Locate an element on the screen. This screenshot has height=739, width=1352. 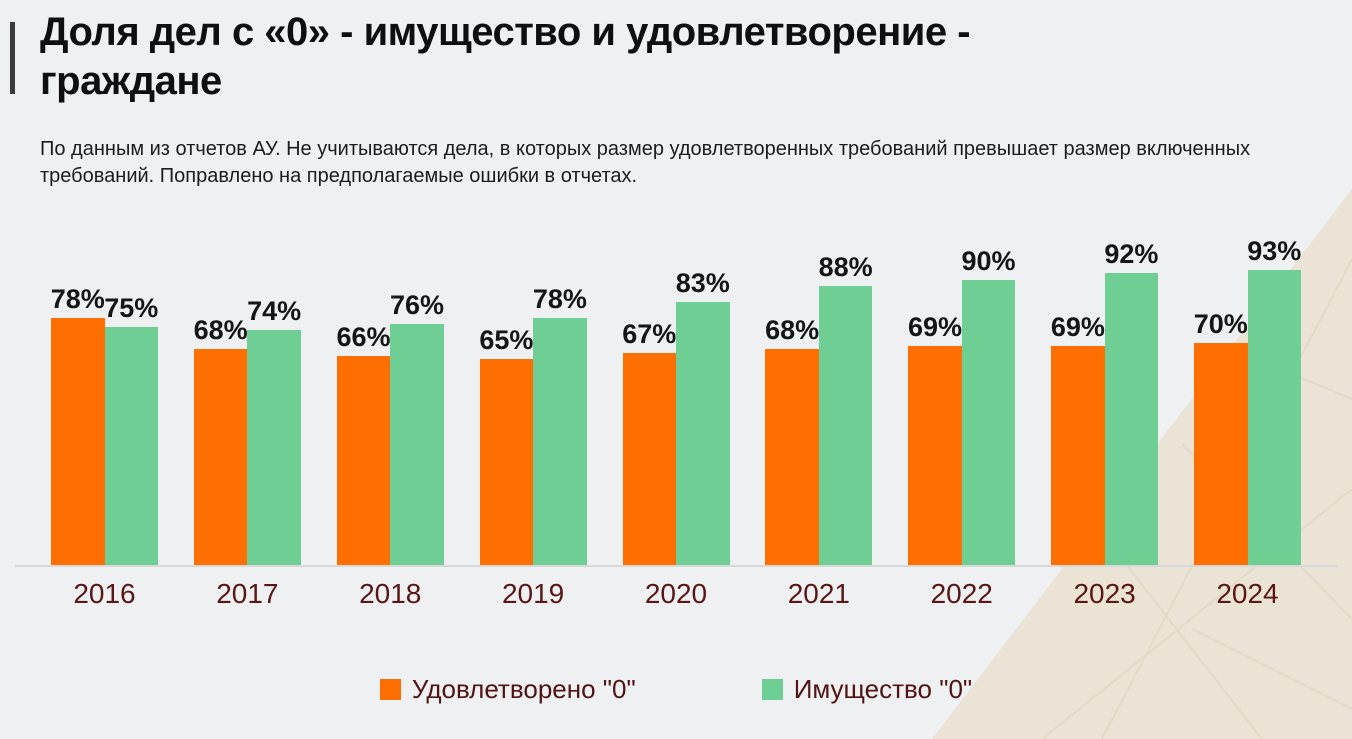
bar-group-2016: 78% 75% is located at coordinates (104, 395).